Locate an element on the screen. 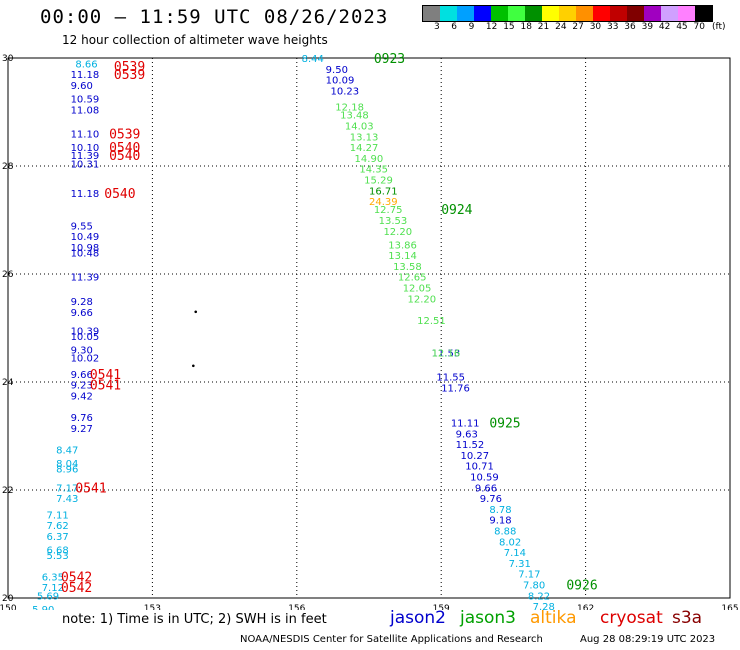 Image resolution: width=740 pixels, height=650 pixels. wave-height-value: 8.02 is located at coordinates (510, 542).